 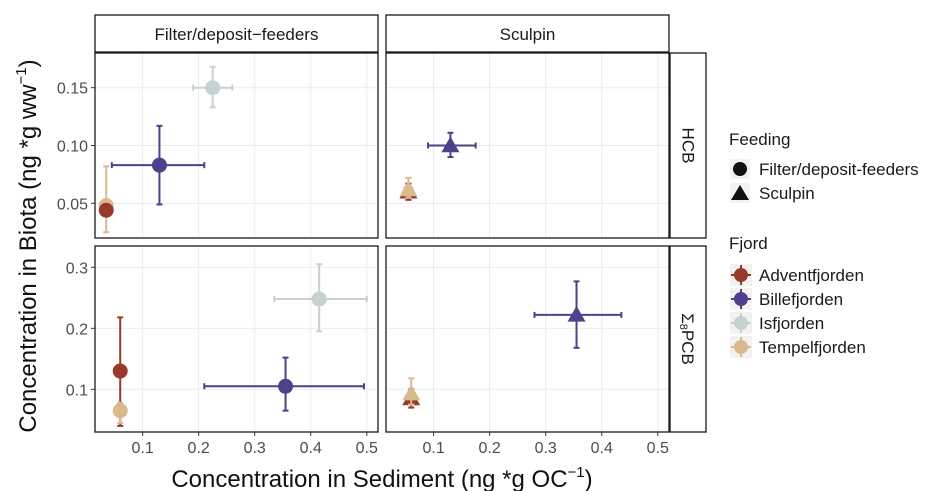 I want to click on y-tick-label: 0.1, so click(x=77, y=390).